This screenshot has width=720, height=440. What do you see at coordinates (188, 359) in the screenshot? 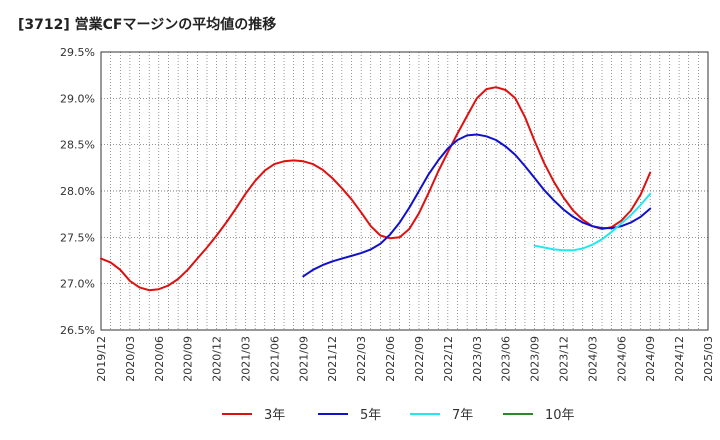
I see `x-tick-label: 2020/09` at bounding box center [188, 359].